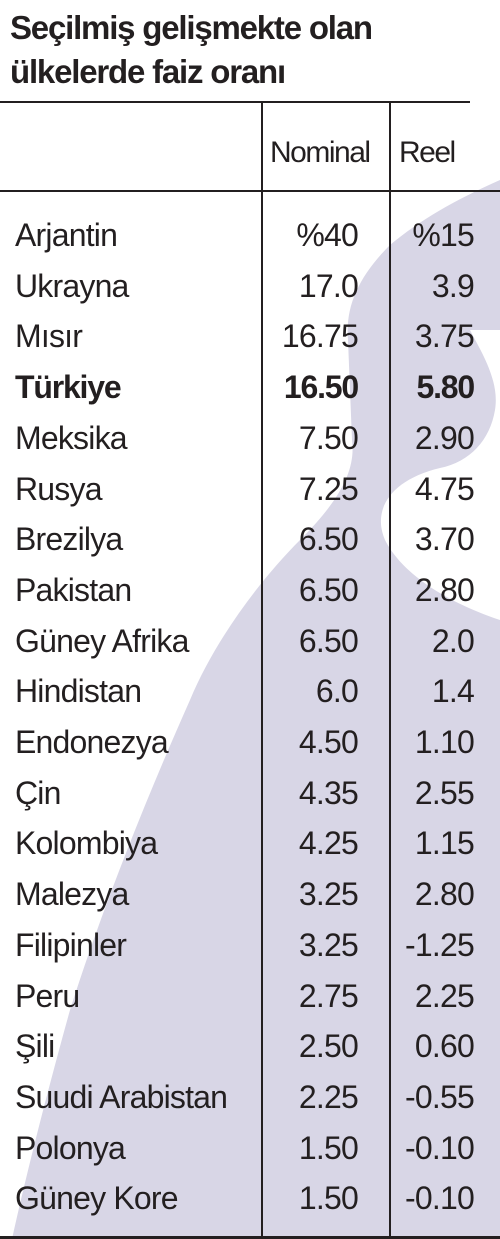 The width and height of the screenshot is (500, 1239). Describe the element at coordinates (73, 589) in the screenshot. I see `country-cell: Pakistan` at that location.